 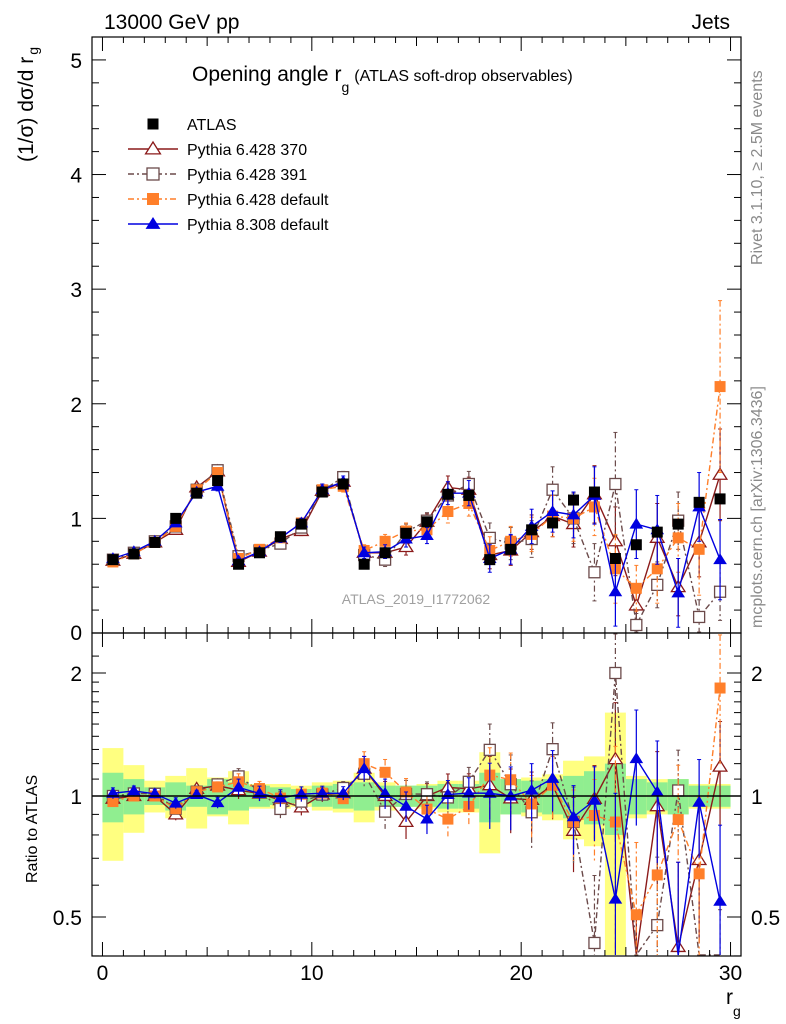 What do you see at coordinates (710, 22) in the screenshot?
I see `header-category: Jets` at bounding box center [710, 22].